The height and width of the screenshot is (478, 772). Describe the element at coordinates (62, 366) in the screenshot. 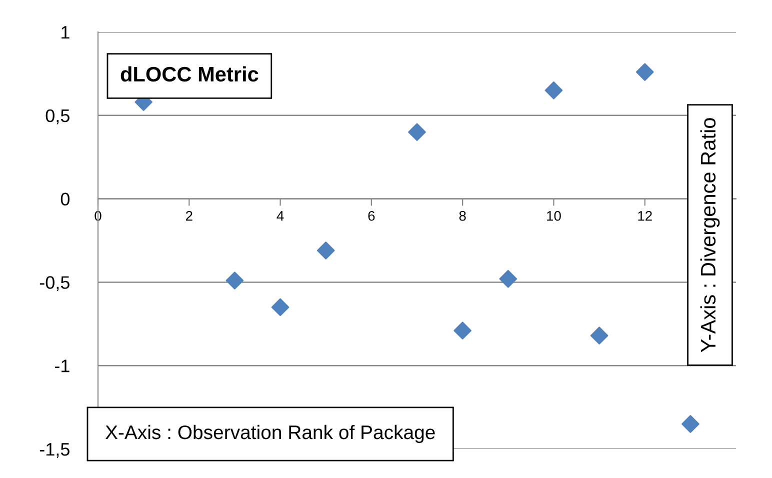

I see `y-tick-label: -1` at that location.